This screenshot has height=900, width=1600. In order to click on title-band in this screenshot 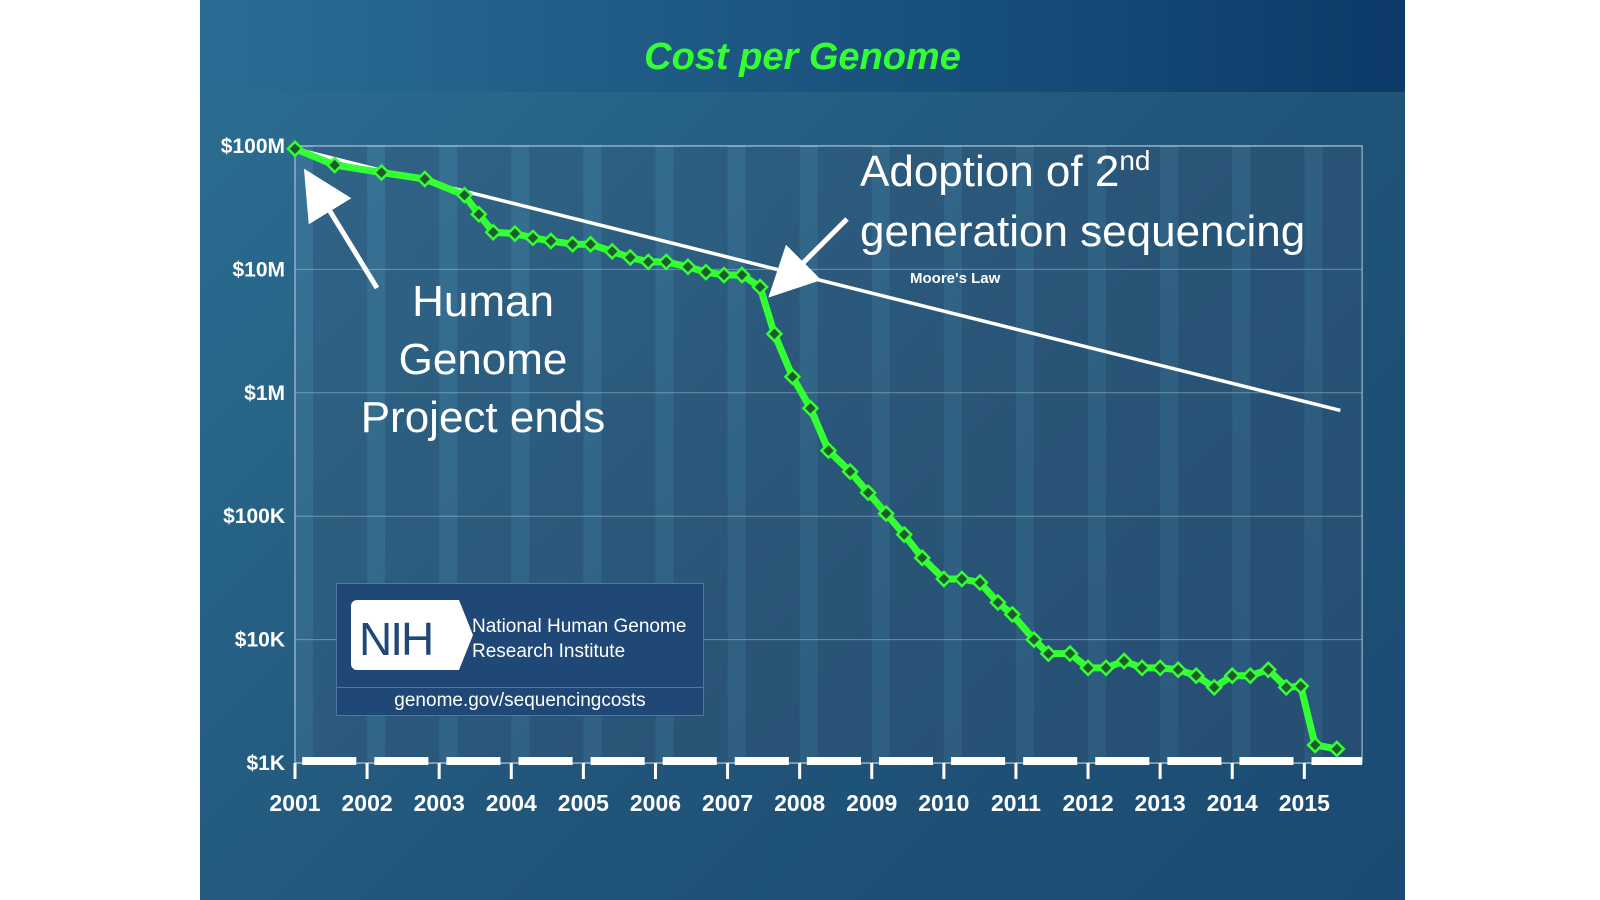, I will do `click(802, 46)`.